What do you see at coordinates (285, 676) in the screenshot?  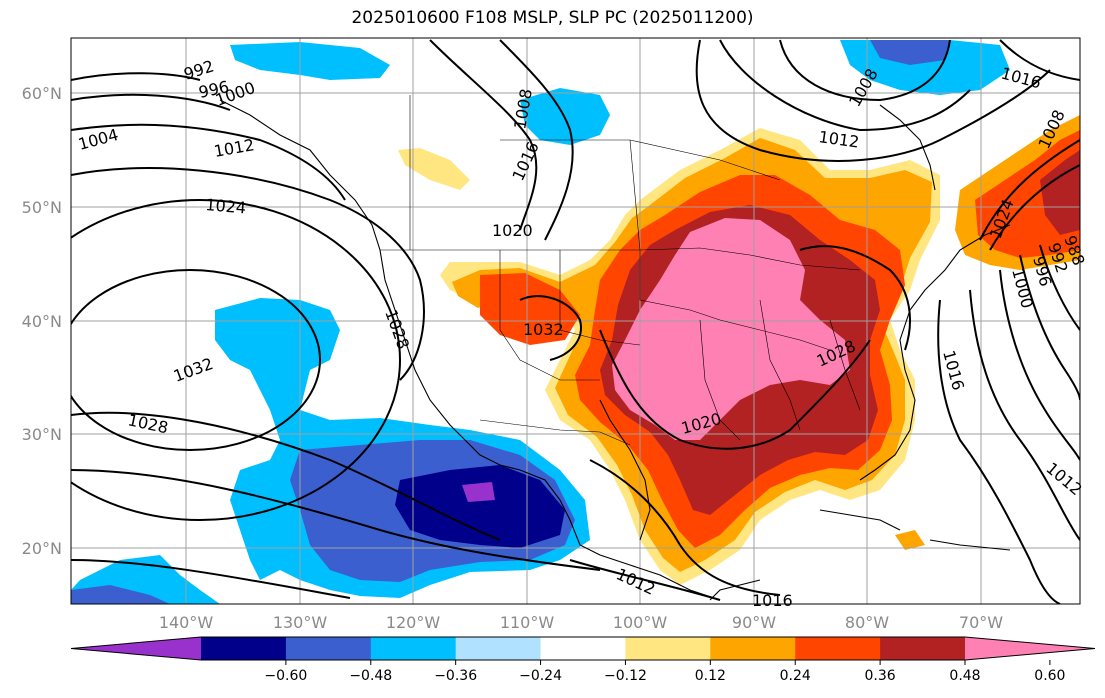 I see `colorbar-tick-label: −0.60` at bounding box center [285, 676].